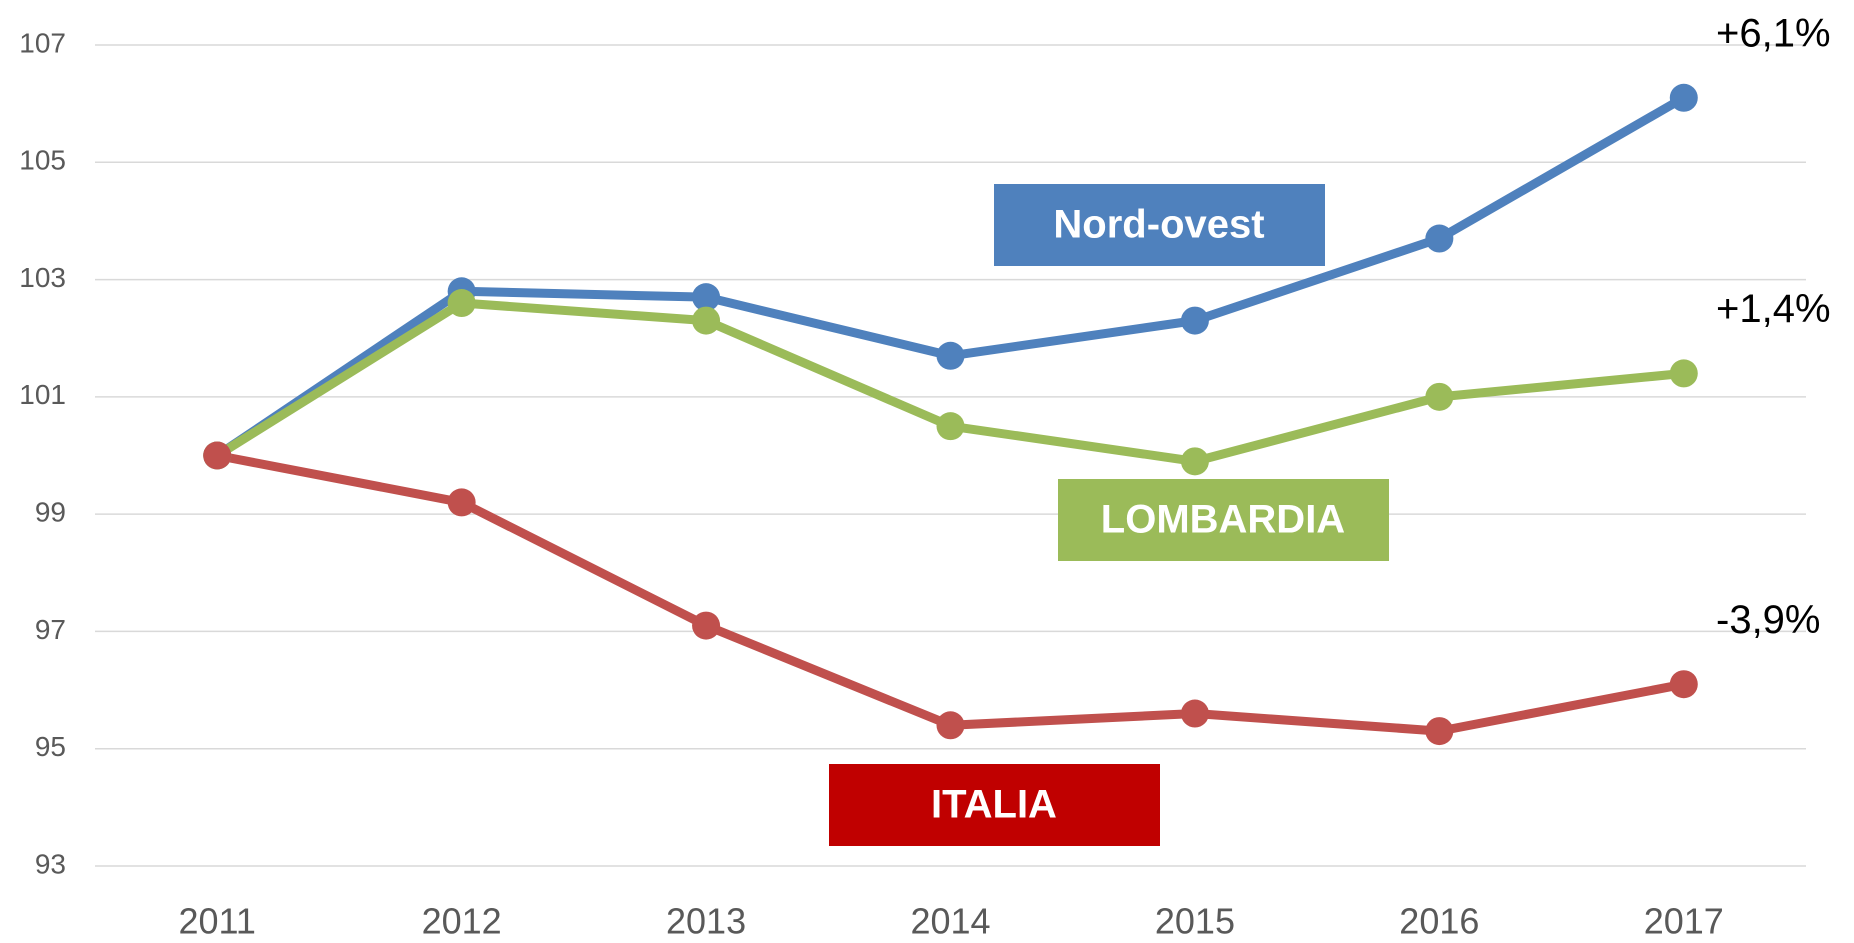  Describe the element at coordinates (50, 629) in the screenshot. I see `y-tick-label: 97` at that location.